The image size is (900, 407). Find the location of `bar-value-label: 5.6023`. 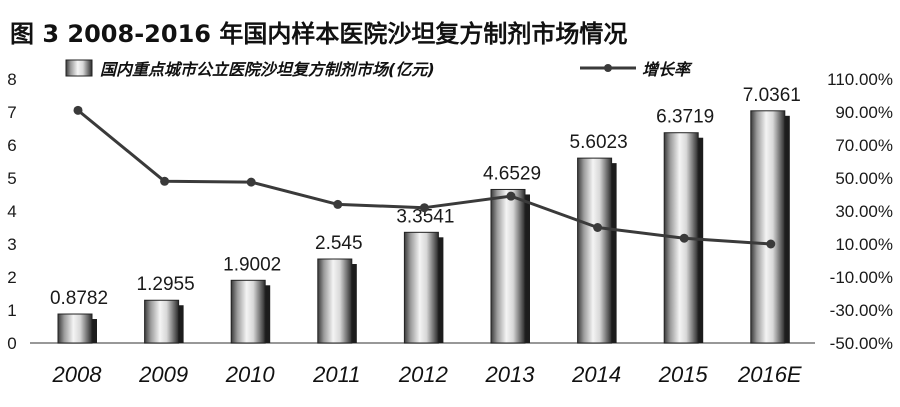

bar-value-label: 5.6023 is located at coordinates (599, 142).